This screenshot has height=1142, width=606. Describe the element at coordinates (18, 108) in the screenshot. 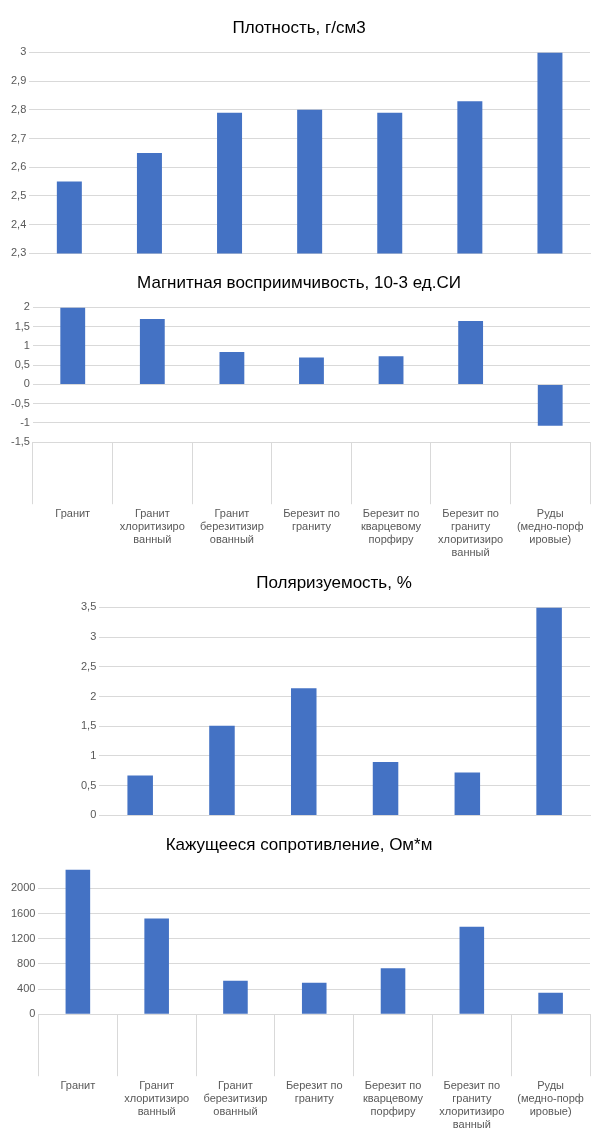

I see `y-tick-label: 2,8` at that location.